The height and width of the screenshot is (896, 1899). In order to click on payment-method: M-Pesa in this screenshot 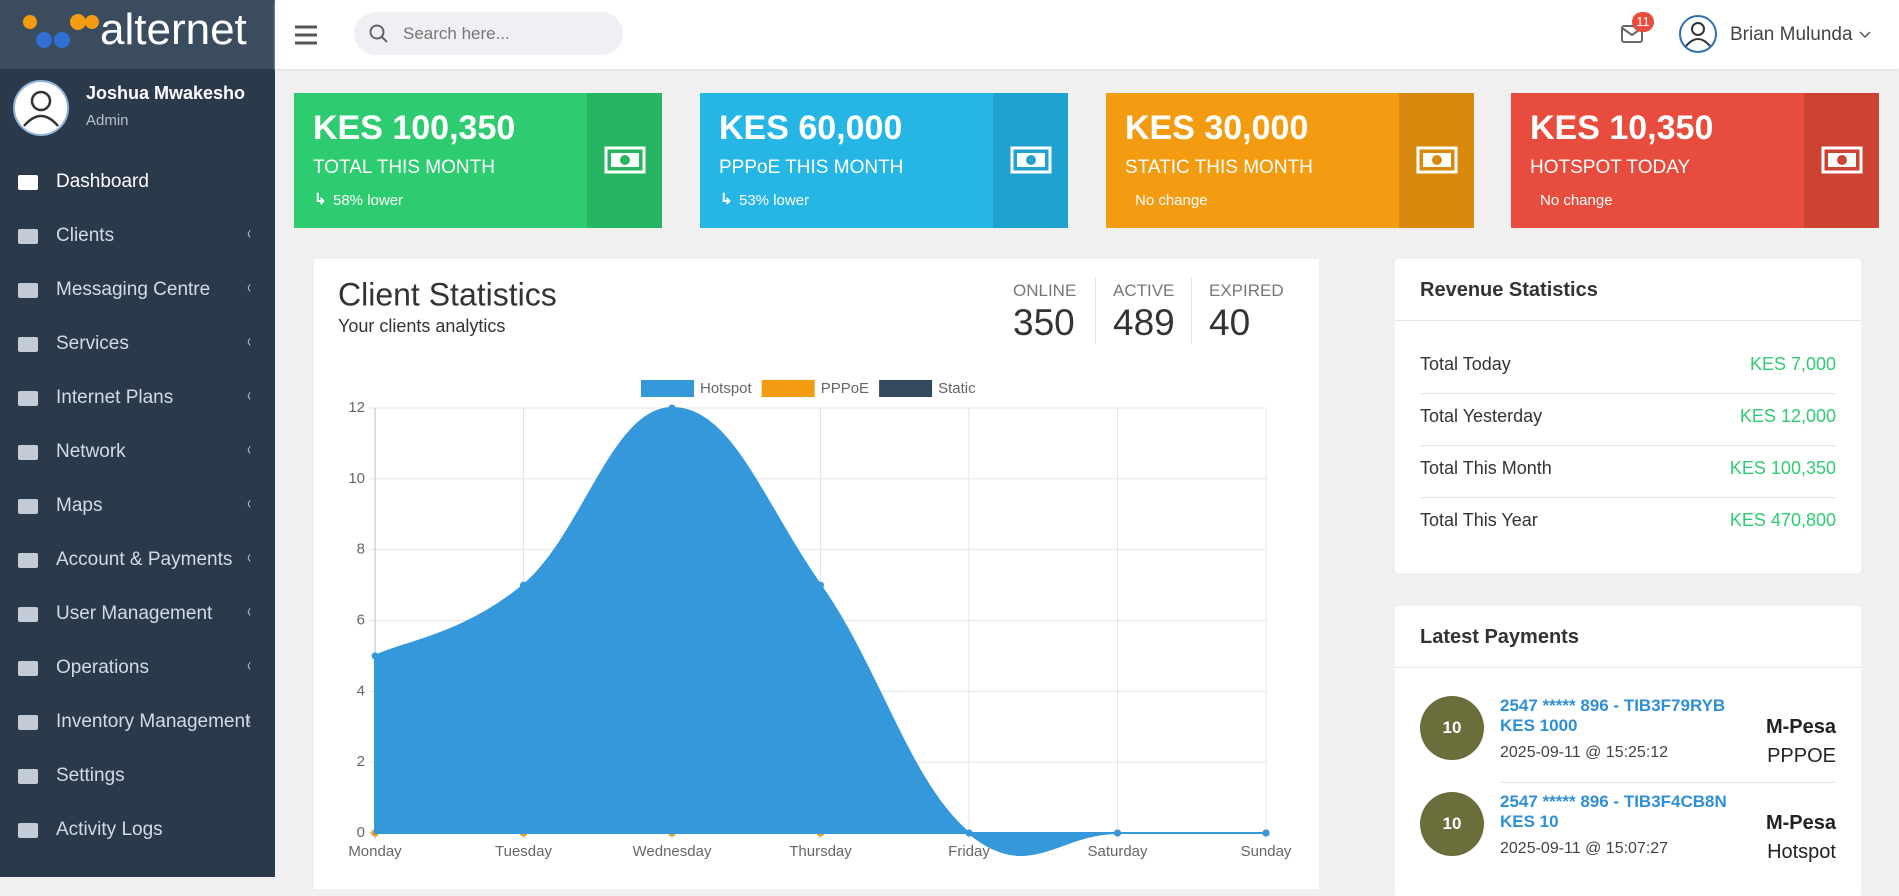, I will do `click(1800, 727)`.